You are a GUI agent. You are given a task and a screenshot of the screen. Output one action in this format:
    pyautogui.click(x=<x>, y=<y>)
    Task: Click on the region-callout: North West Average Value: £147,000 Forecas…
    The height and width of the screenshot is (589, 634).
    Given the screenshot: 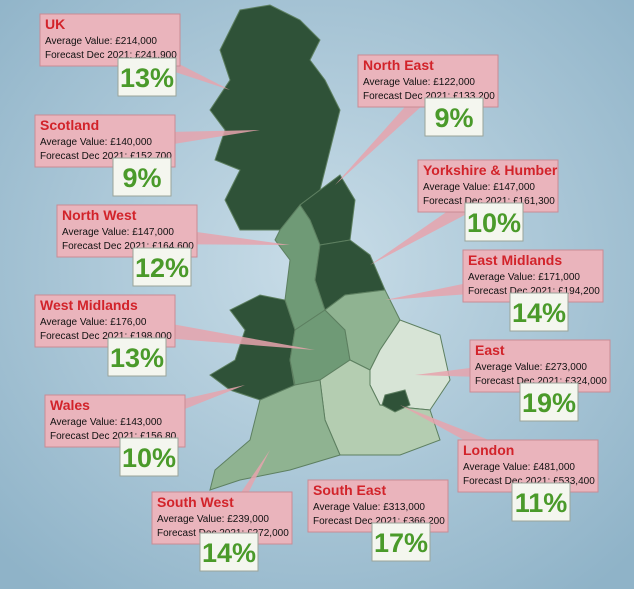 What is the action you would take?
    pyautogui.click(x=173, y=245)
    